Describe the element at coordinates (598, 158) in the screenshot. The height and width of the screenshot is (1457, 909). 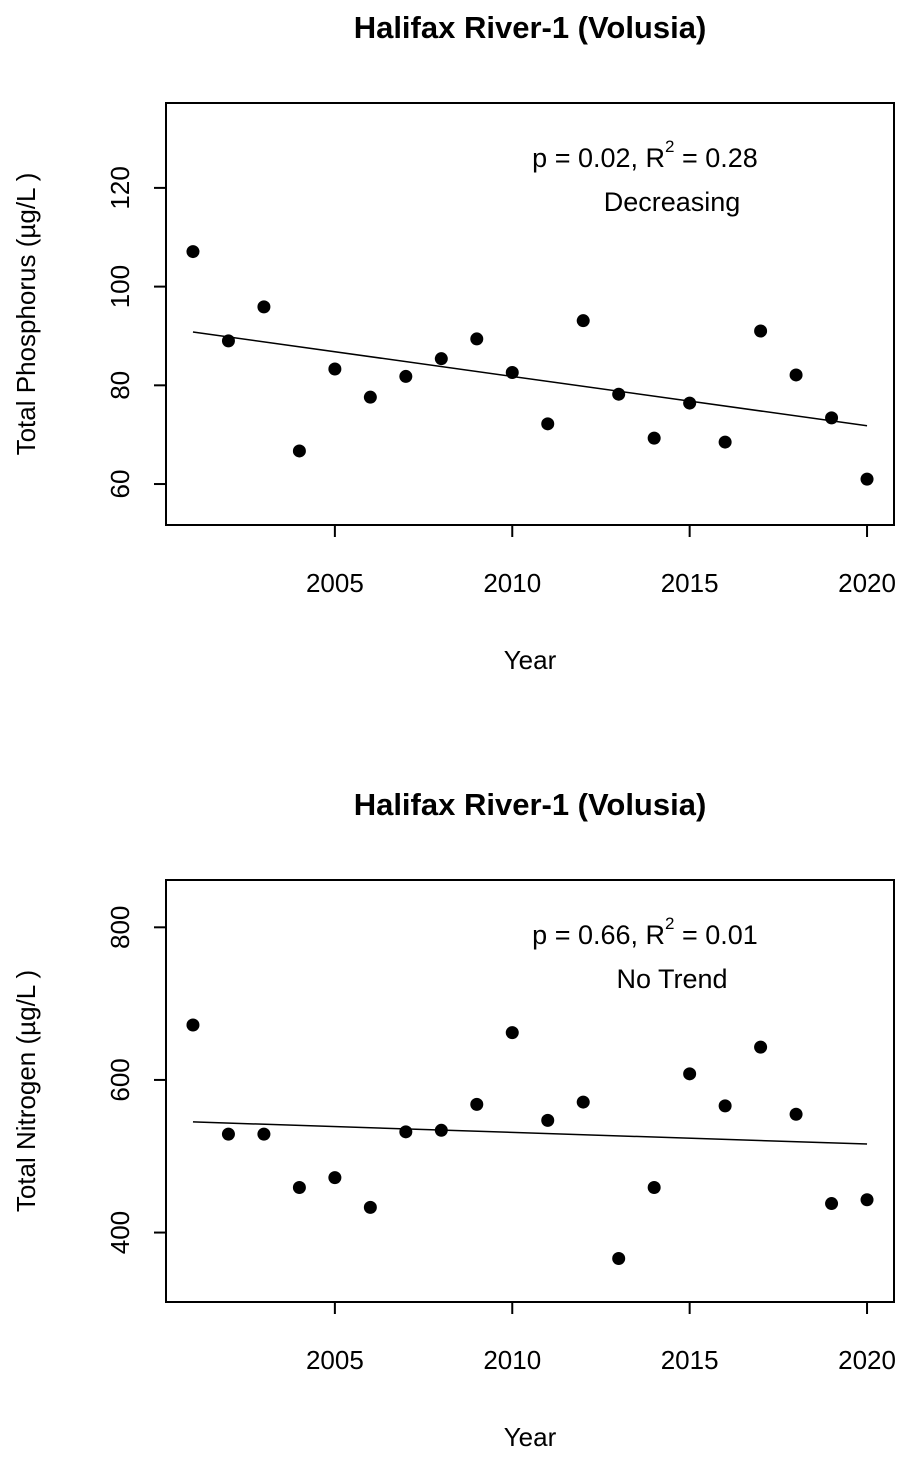
I see `annotation-text: p = 0.02, R` at that location.